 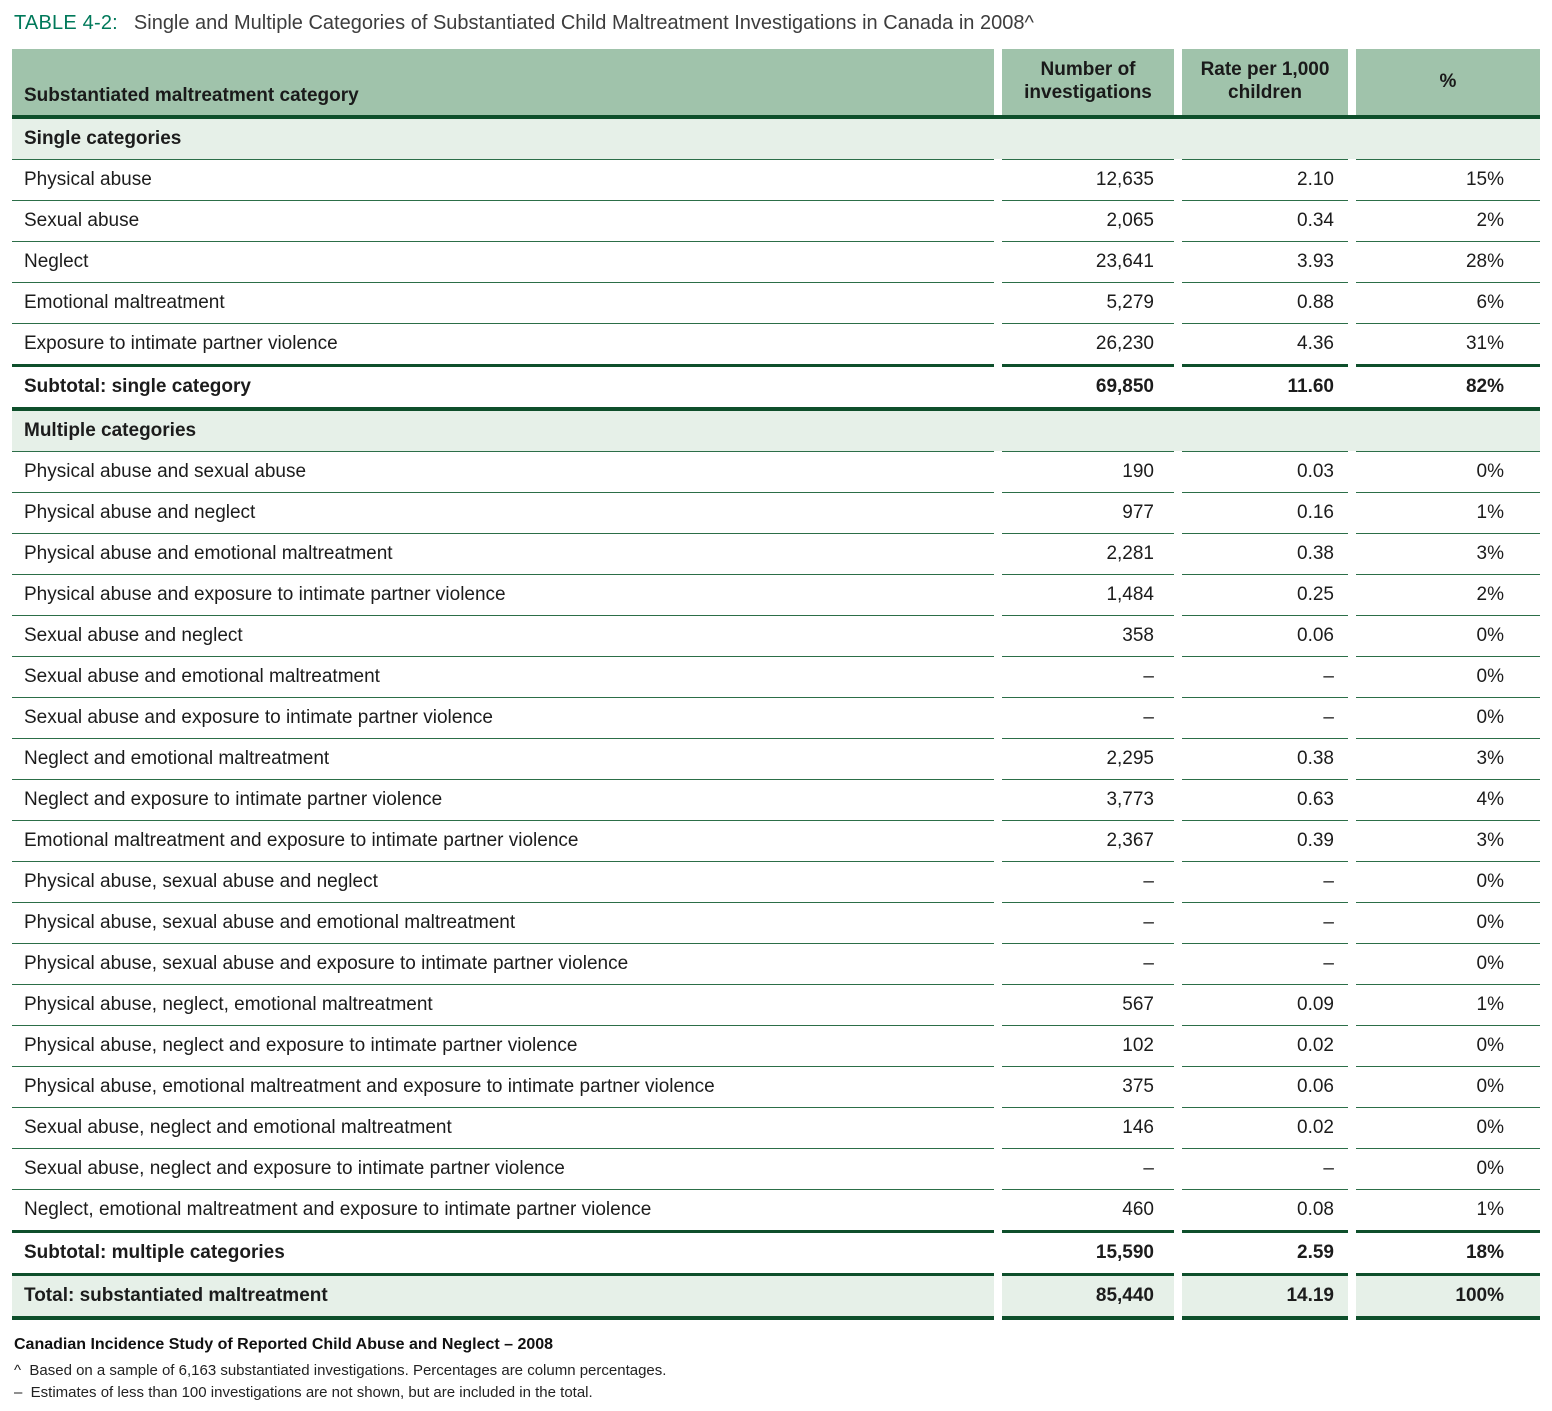 I want to click on investigations-cell: 358, so click(x=1088, y=635).